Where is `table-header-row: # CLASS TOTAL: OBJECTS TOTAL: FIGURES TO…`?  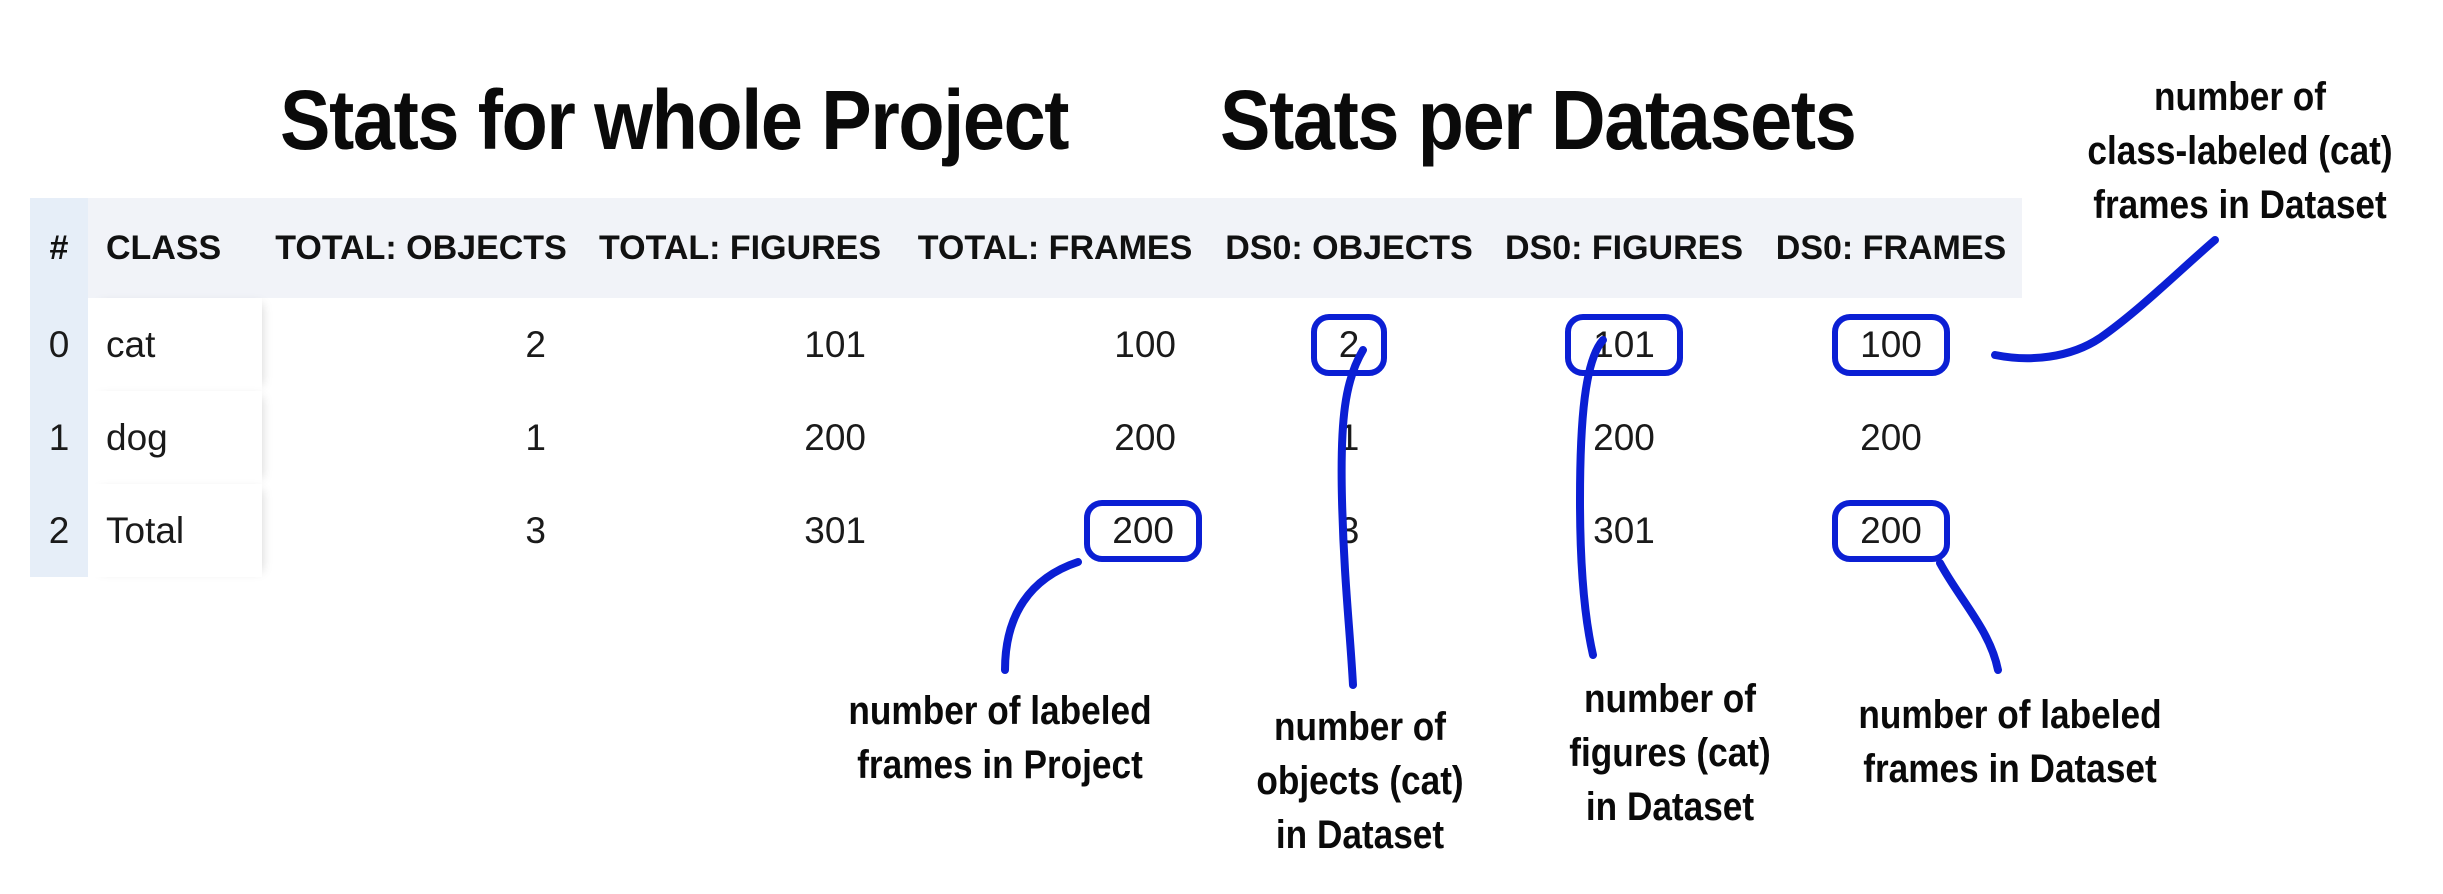
table-header-row: # CLASS TOTAL: OBJECTS TOTAL: FIGURES TO… is located at coordinates (1026, 248).